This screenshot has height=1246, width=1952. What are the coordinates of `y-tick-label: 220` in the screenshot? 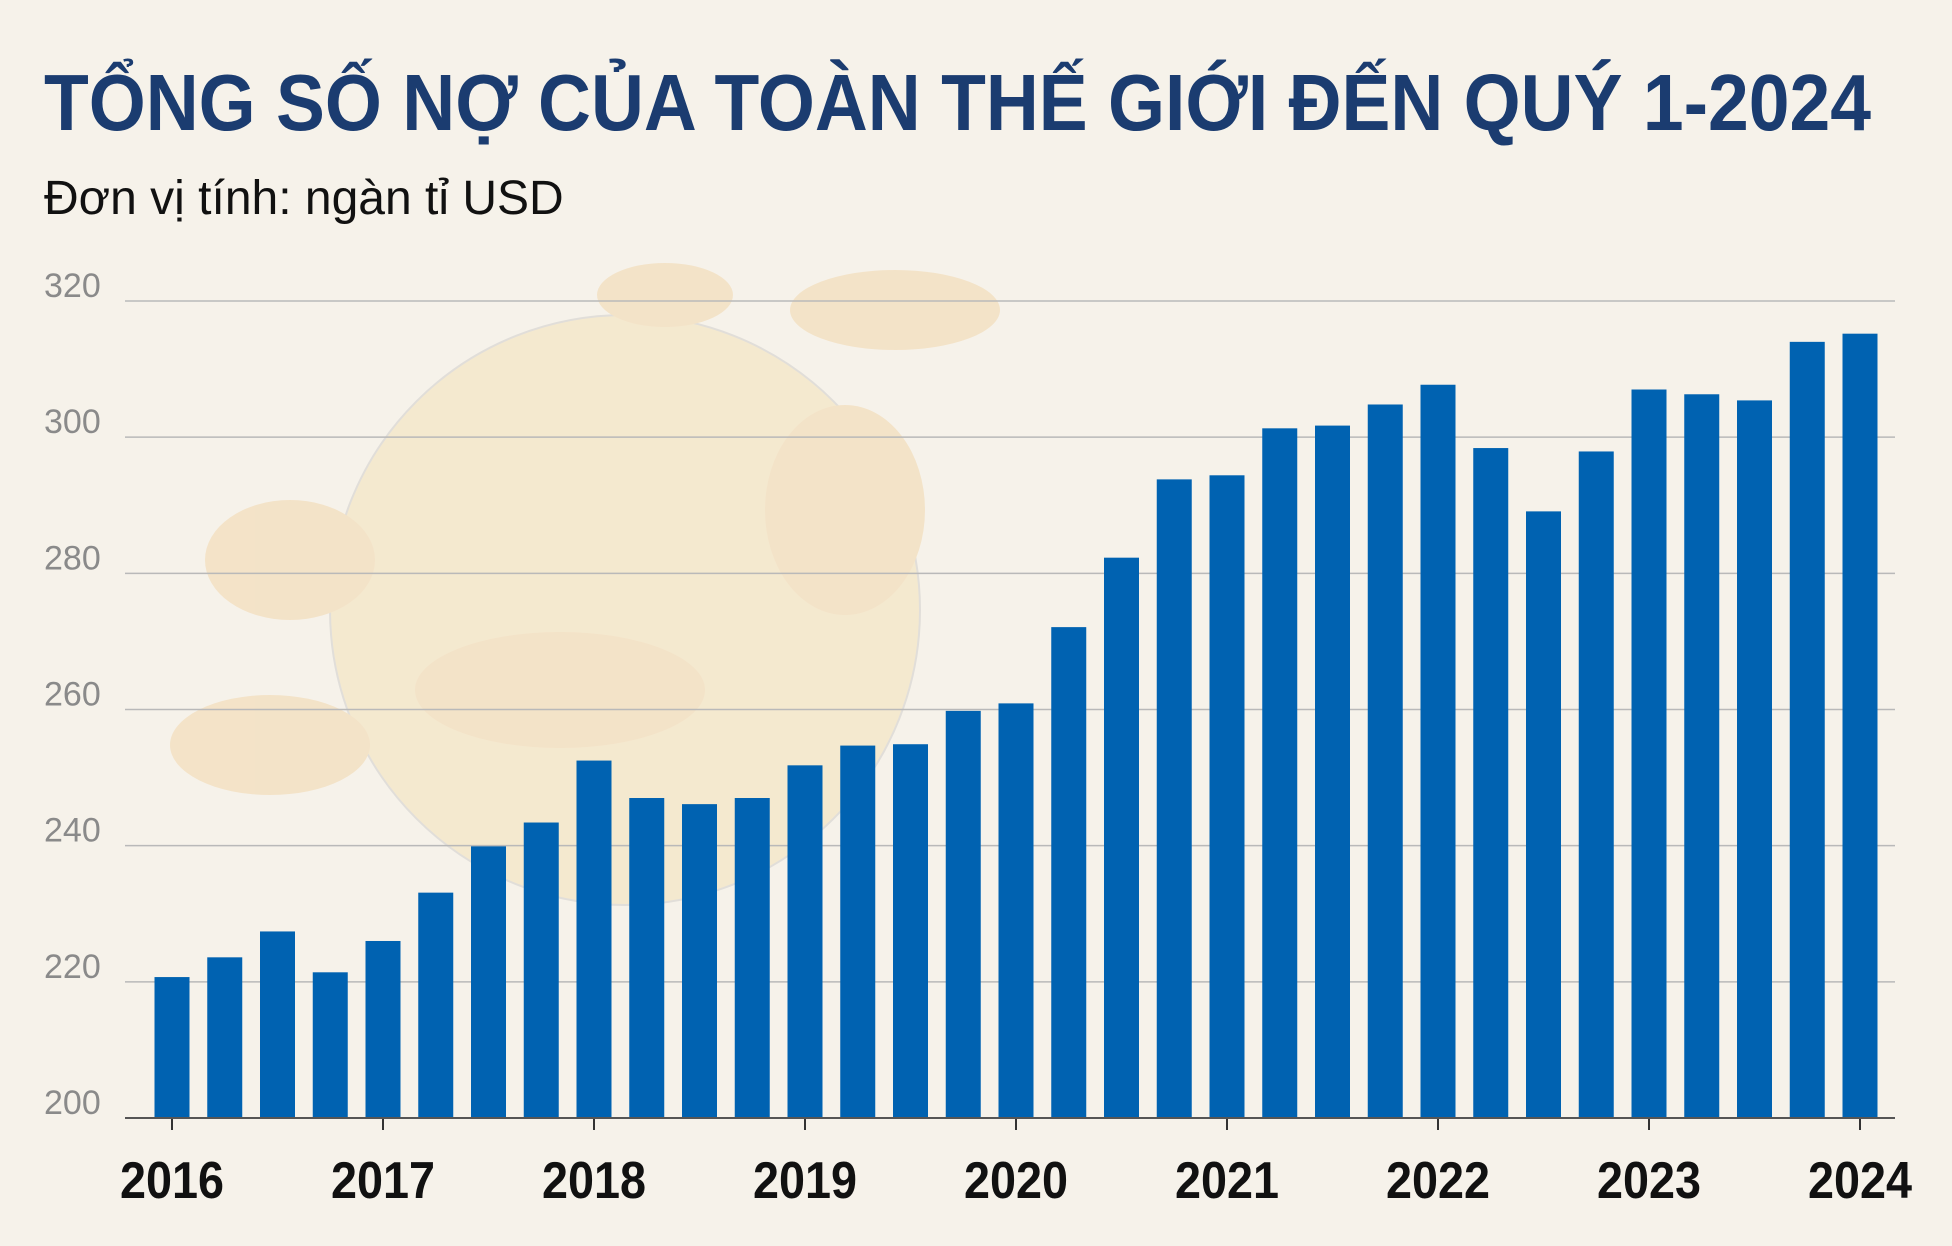 It's located at (72, 967).